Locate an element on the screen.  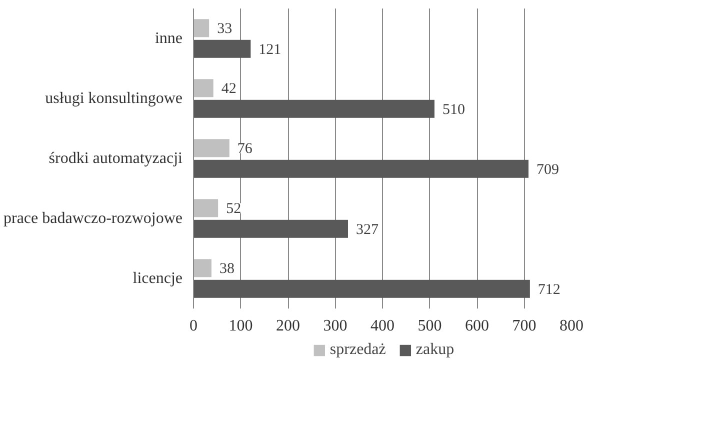
y-tick-label: inne is located at coordinates (168, 38).